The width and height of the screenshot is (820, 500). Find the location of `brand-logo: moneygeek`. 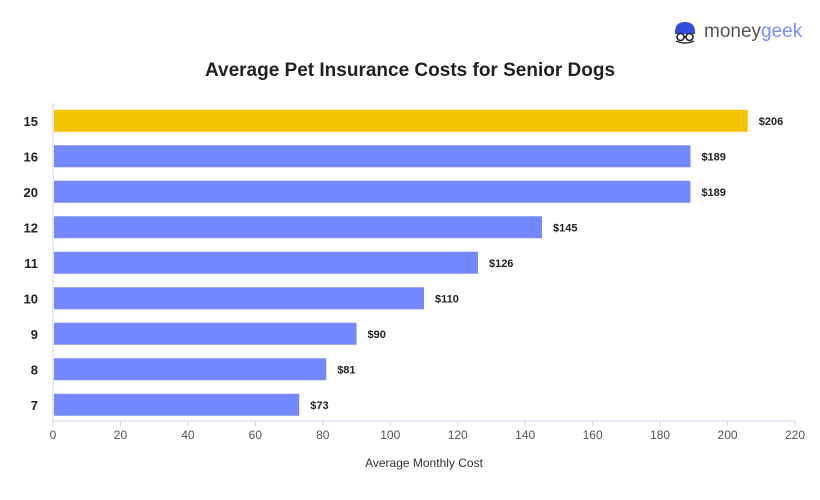

brand-logo: moneygeek is located at coordinates (737, 32).